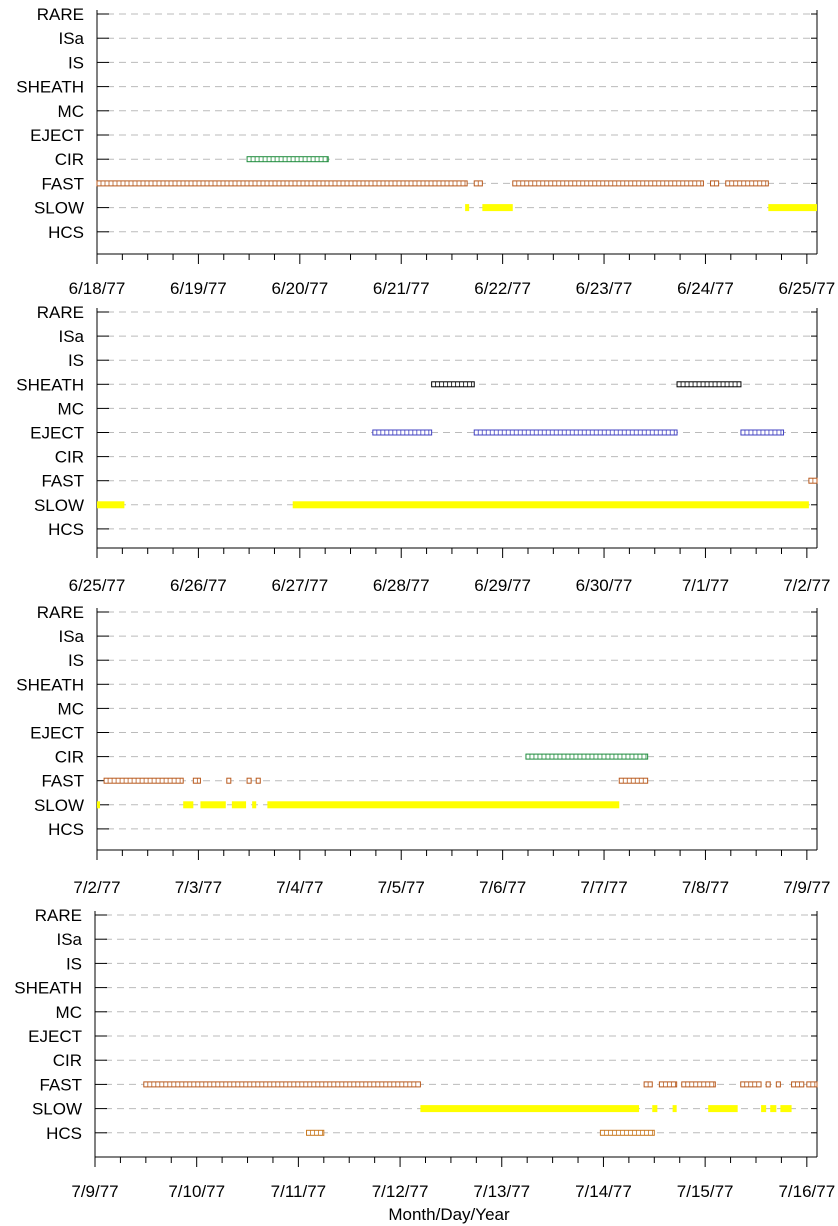  I want to click on x-tick-label: 7/8/77, so click(705, 887).